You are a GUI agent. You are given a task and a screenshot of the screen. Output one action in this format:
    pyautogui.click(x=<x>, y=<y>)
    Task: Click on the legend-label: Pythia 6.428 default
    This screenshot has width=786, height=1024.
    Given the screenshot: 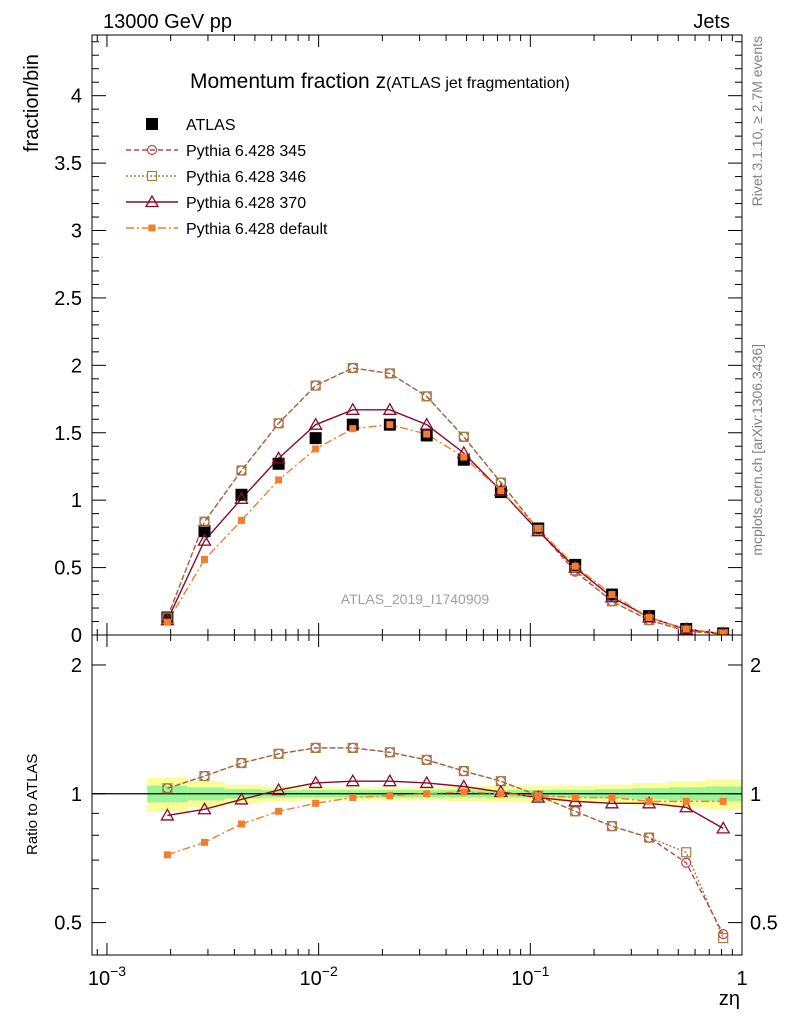 What is the action you would take?
    pyautogui.click(x=257, y=229)
    